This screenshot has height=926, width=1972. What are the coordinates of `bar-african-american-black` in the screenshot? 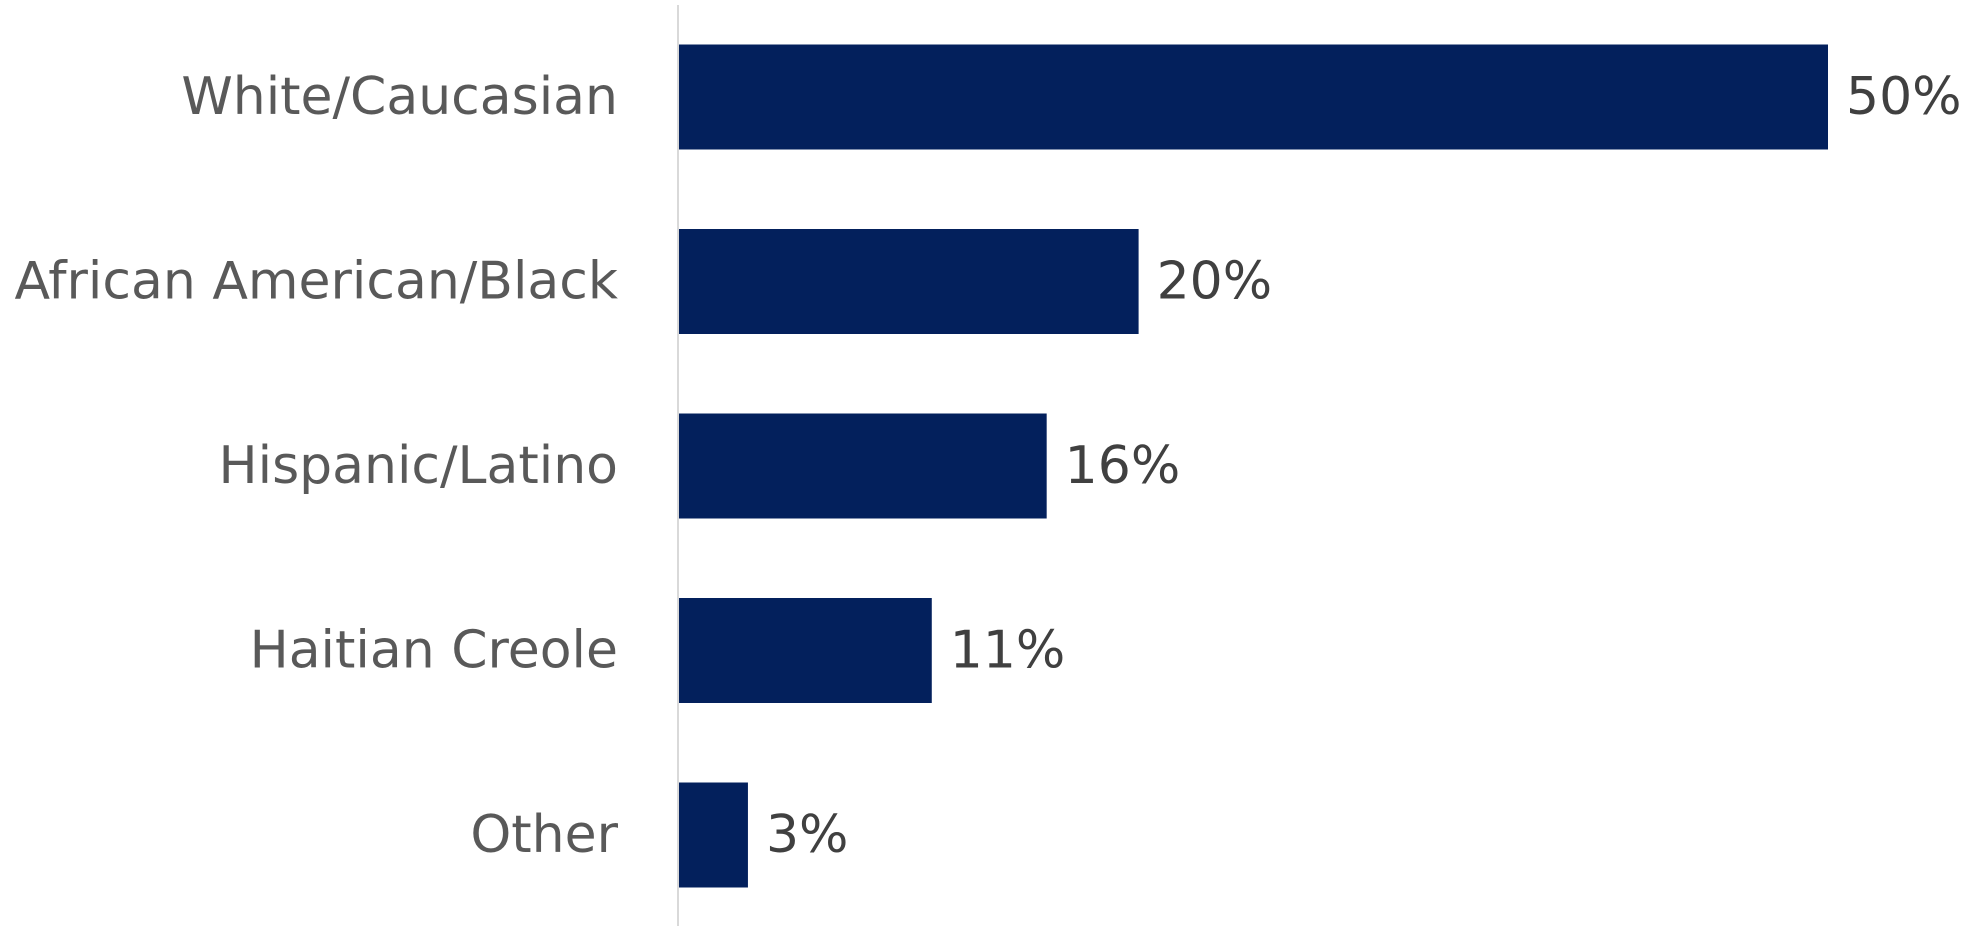 It's located at (909, 281).